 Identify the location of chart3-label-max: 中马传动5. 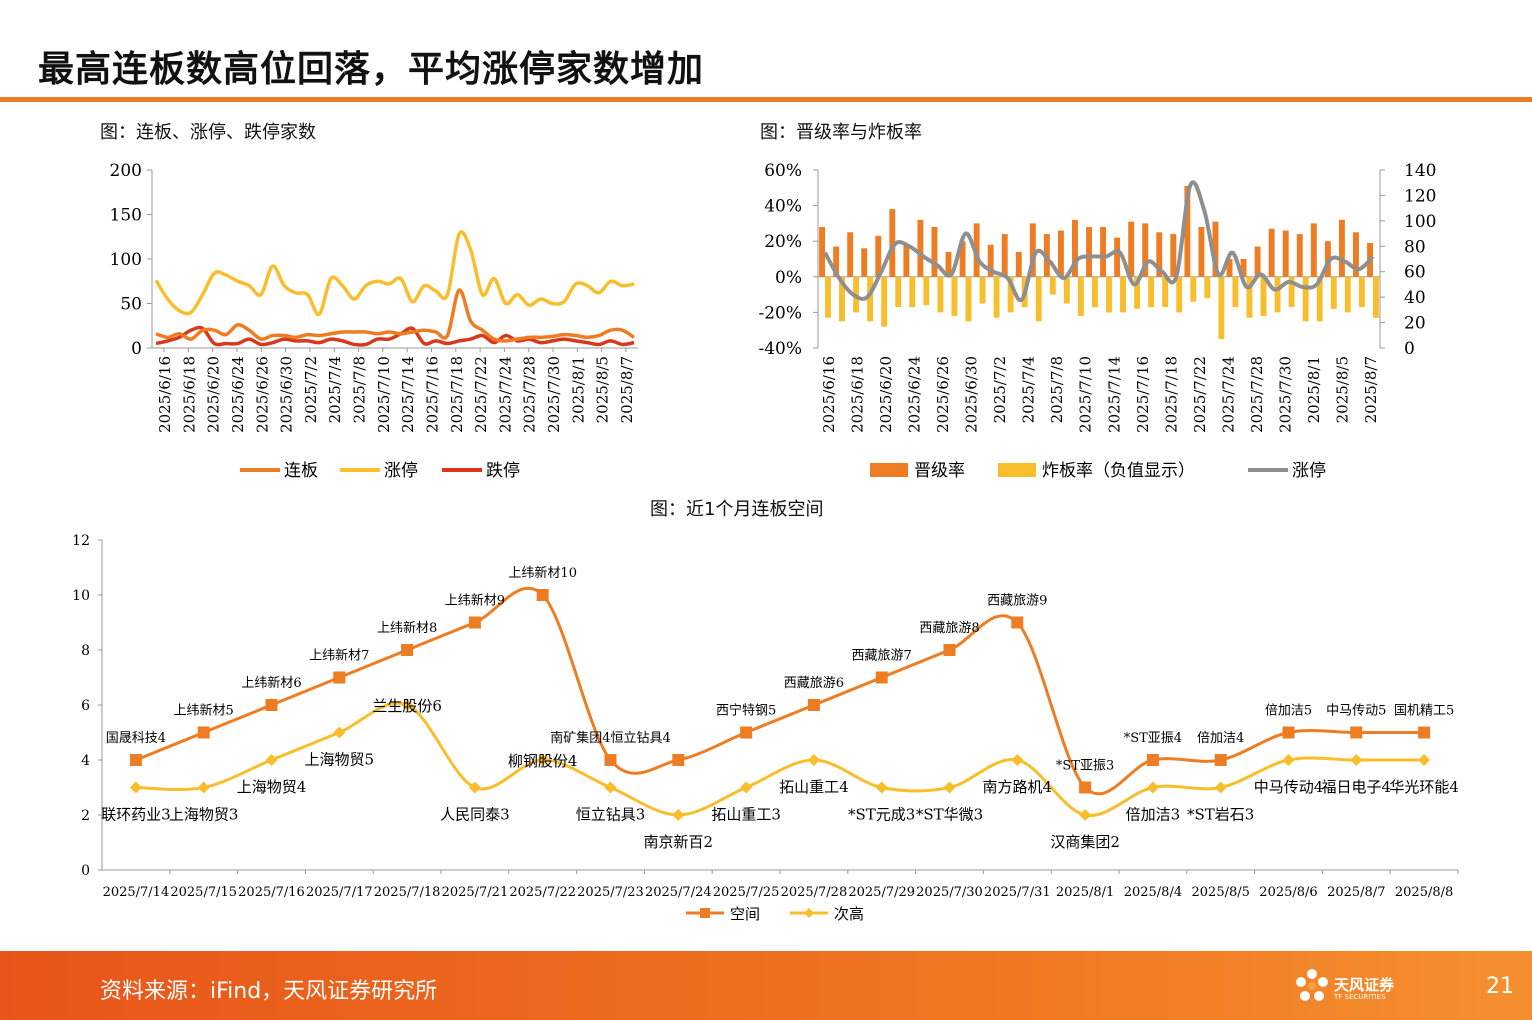
(1356, 711).